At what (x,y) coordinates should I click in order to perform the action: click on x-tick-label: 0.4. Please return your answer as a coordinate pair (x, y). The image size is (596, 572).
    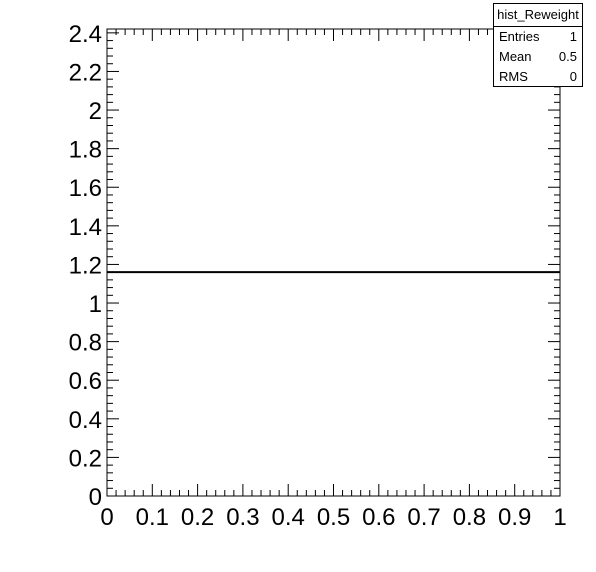
    Looking at the image, I should click on (288, 517).